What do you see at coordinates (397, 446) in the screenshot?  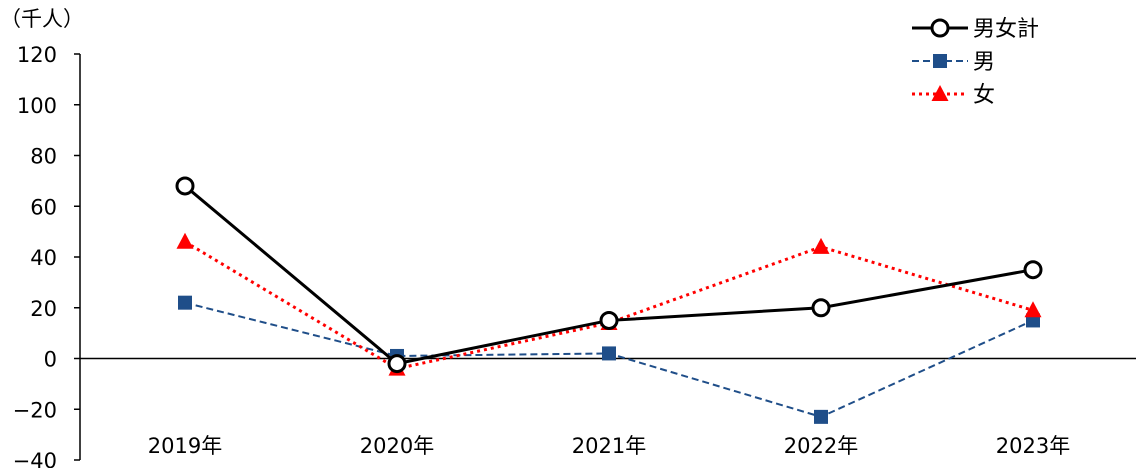 I see `x-tick-label: 2020年` at bounding box center [397, 446].